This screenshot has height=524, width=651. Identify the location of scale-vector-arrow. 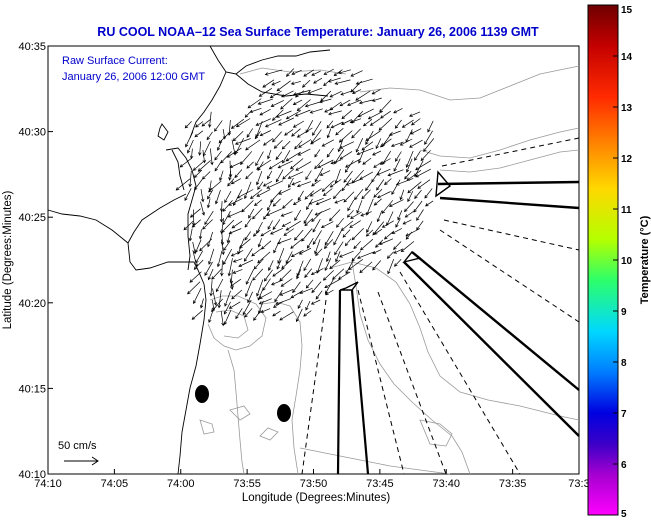
(81, 461).